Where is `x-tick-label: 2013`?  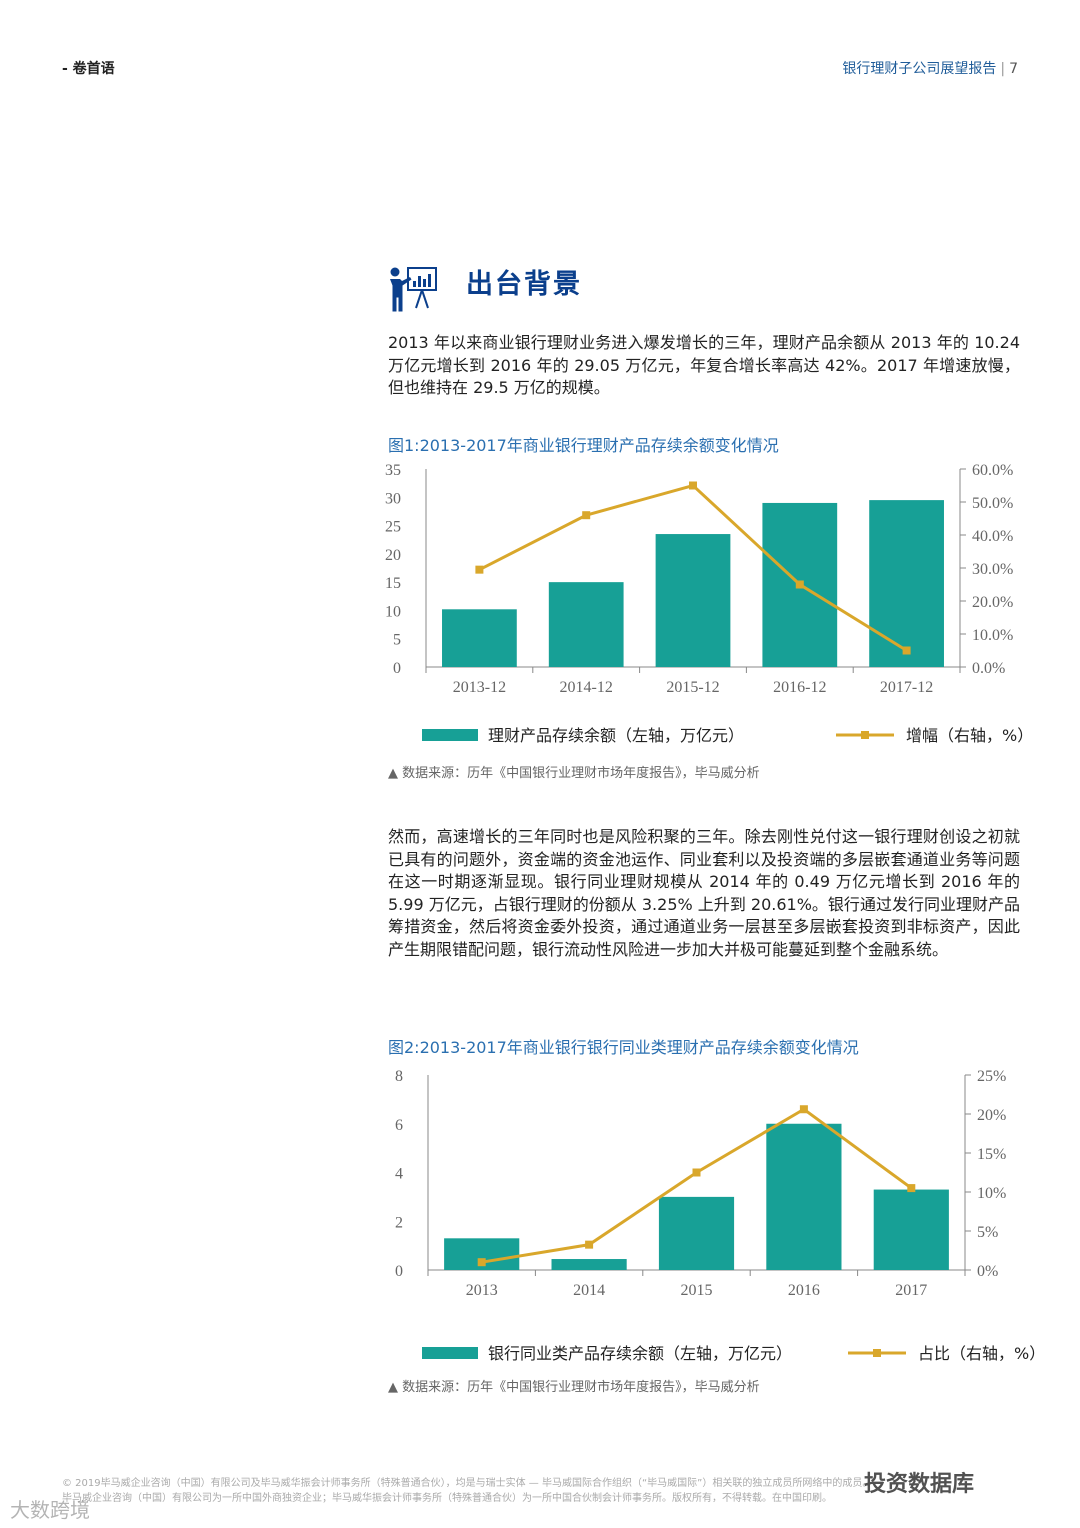
x-tick-label: 2013 is located at coordinates (482, 1290).